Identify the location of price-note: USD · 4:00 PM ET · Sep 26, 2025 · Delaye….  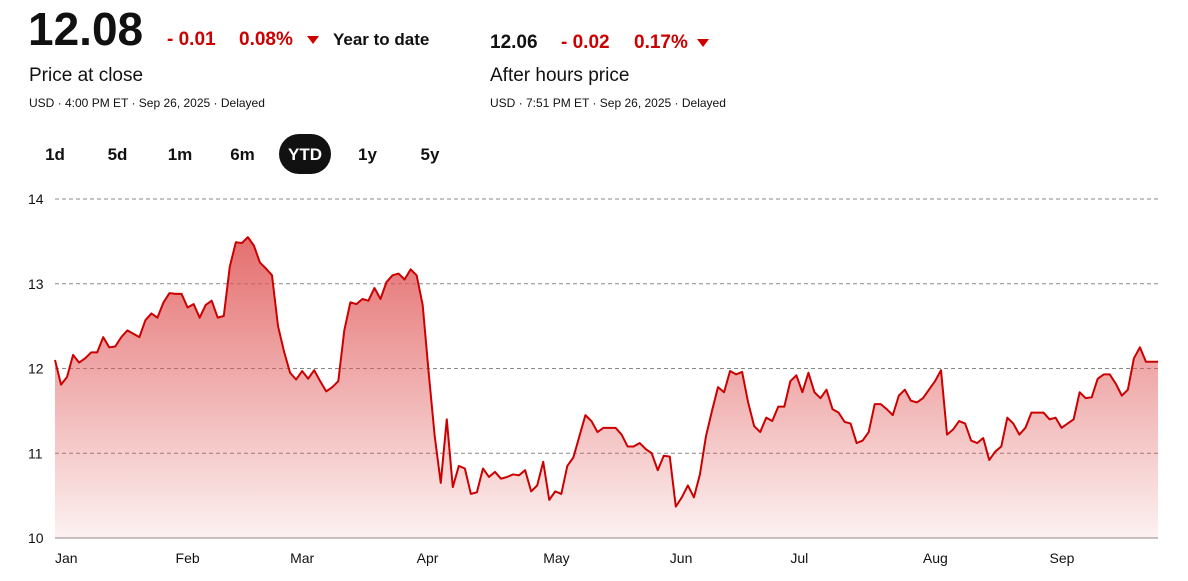
(147, 103).